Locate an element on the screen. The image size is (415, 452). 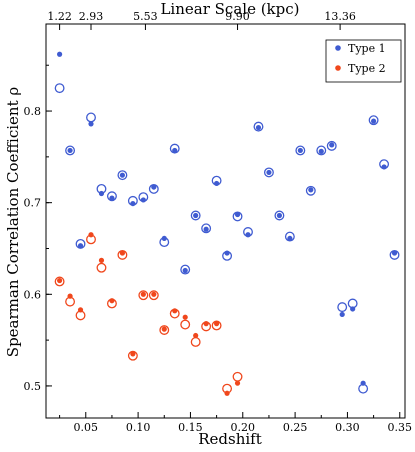
legend: Type 1 Type 2 is located at coordinates (363, 61).